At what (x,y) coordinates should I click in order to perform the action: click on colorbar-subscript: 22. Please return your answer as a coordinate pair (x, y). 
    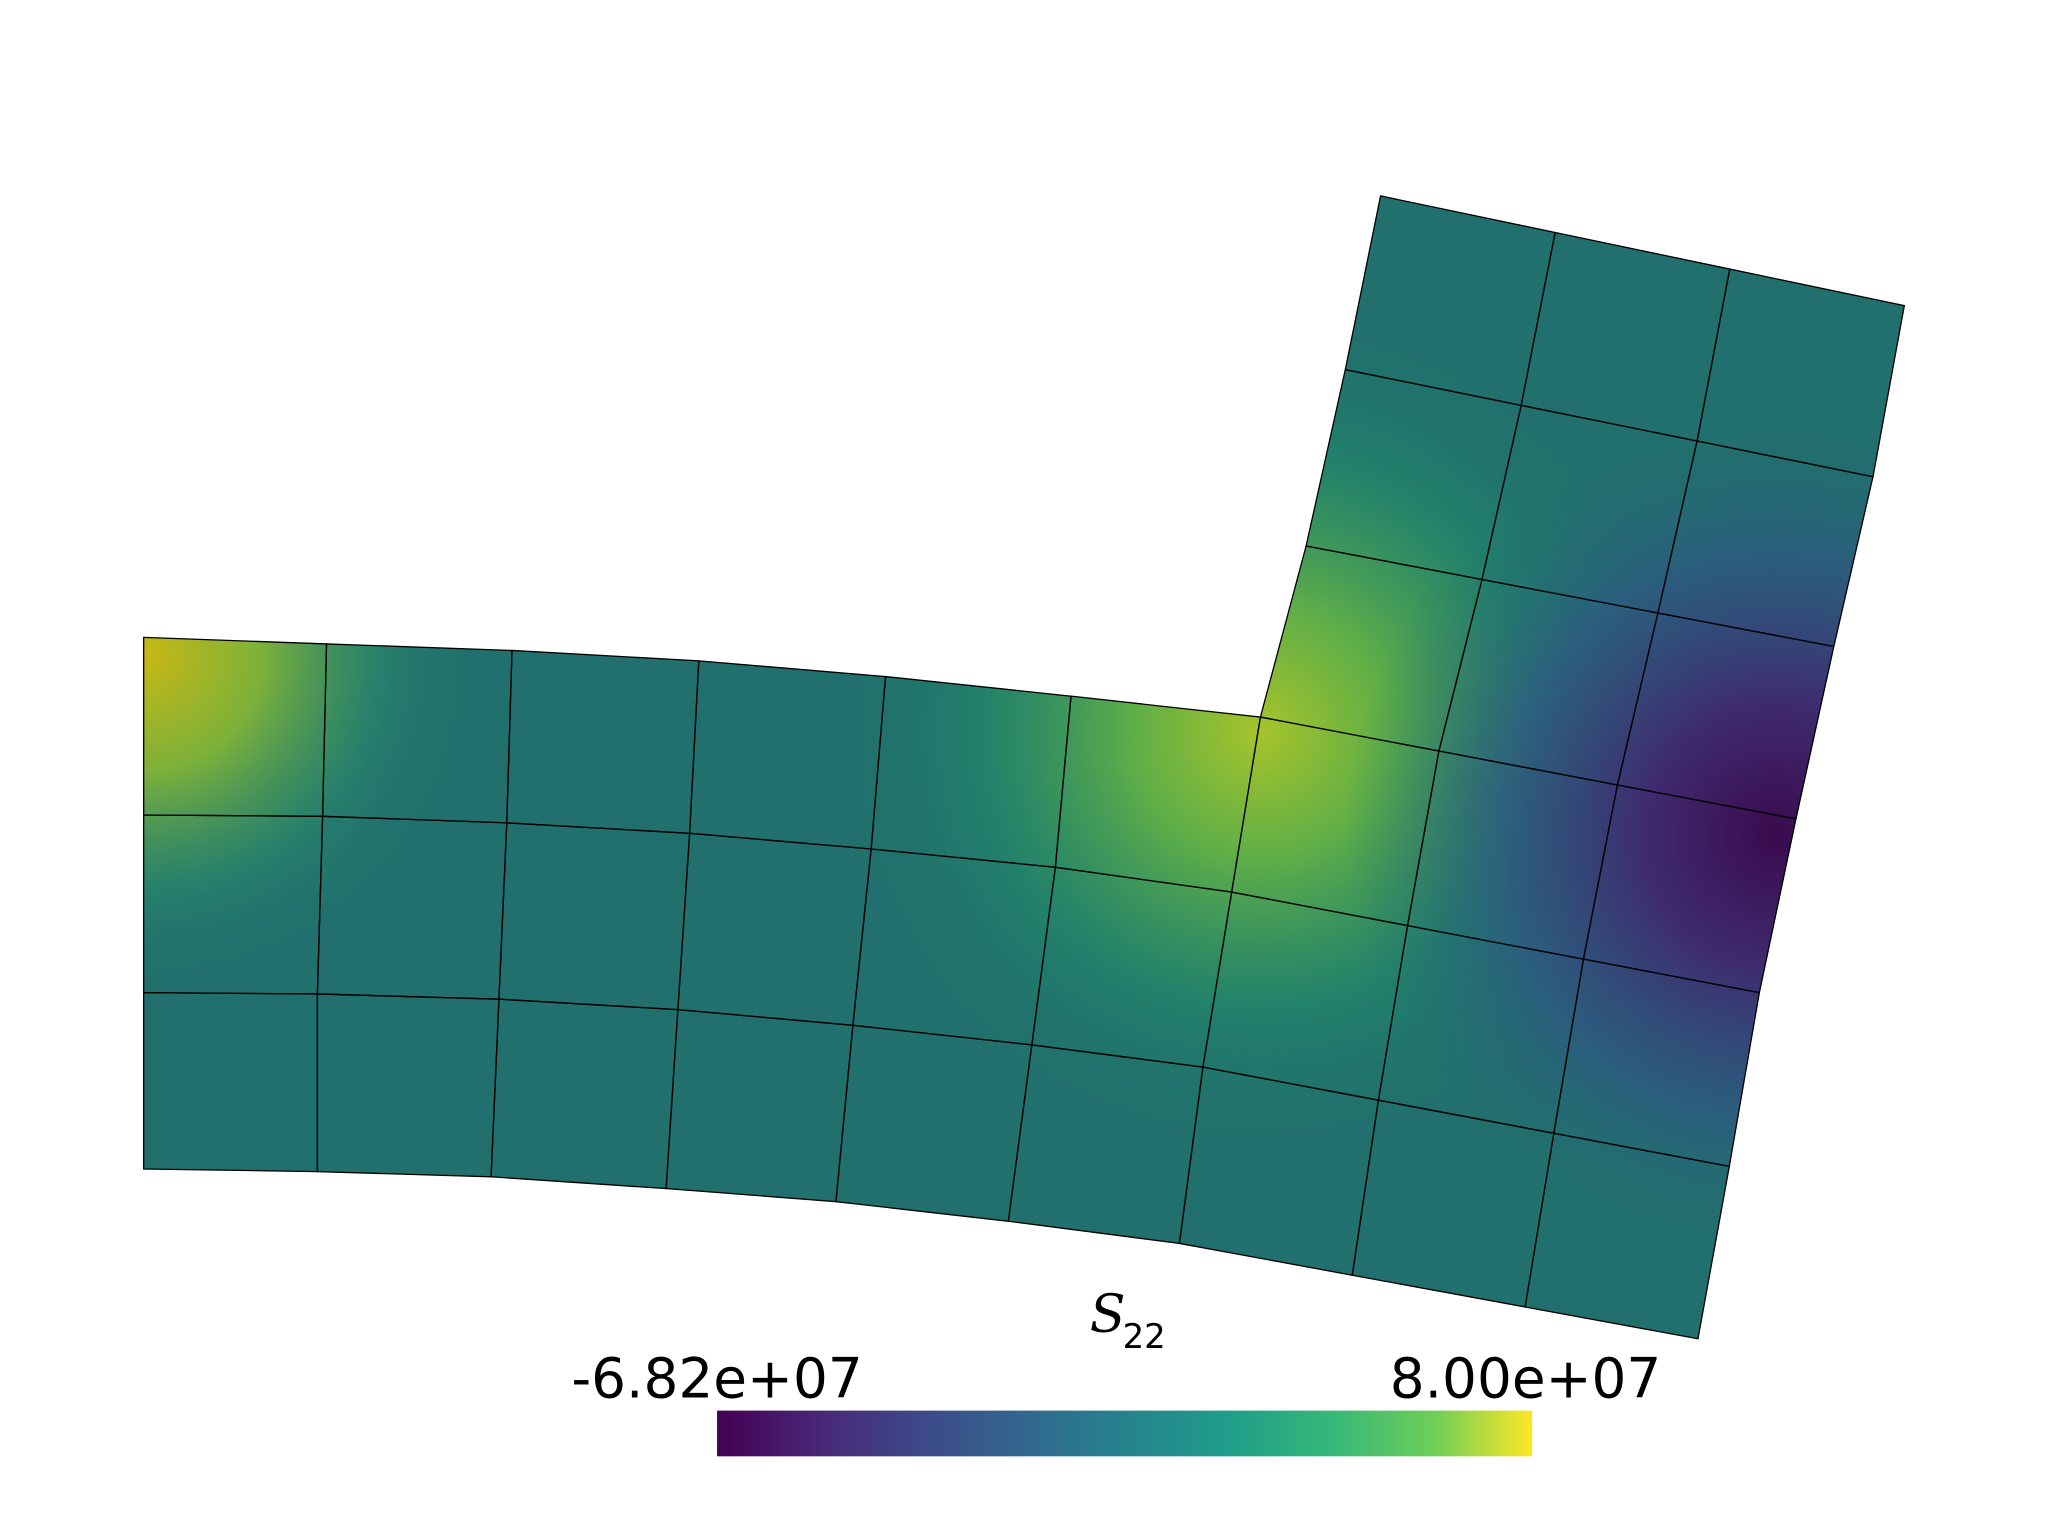
    Looking at the image, I should click on (1144, 1337).